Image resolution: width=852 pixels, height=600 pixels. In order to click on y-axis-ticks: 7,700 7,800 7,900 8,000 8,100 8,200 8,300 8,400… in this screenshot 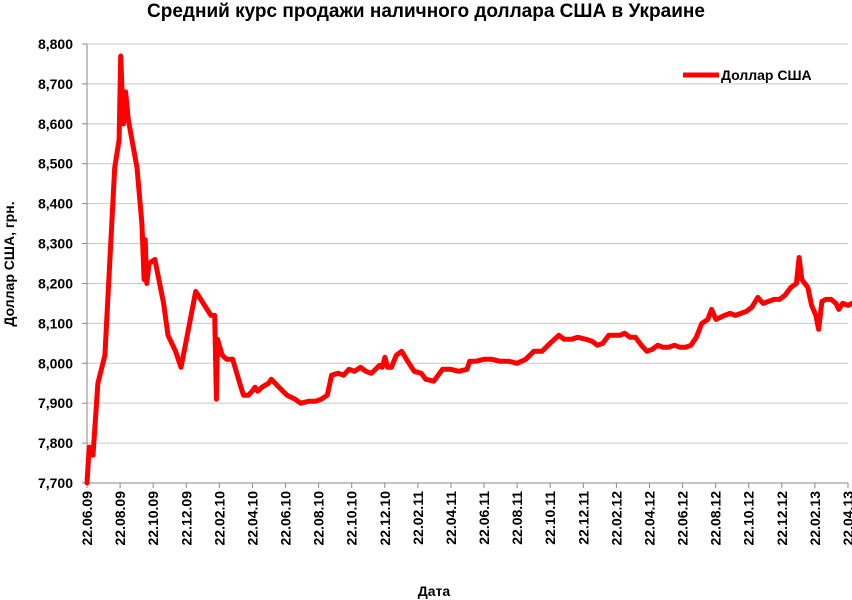, I will do `click(62, 263)`.